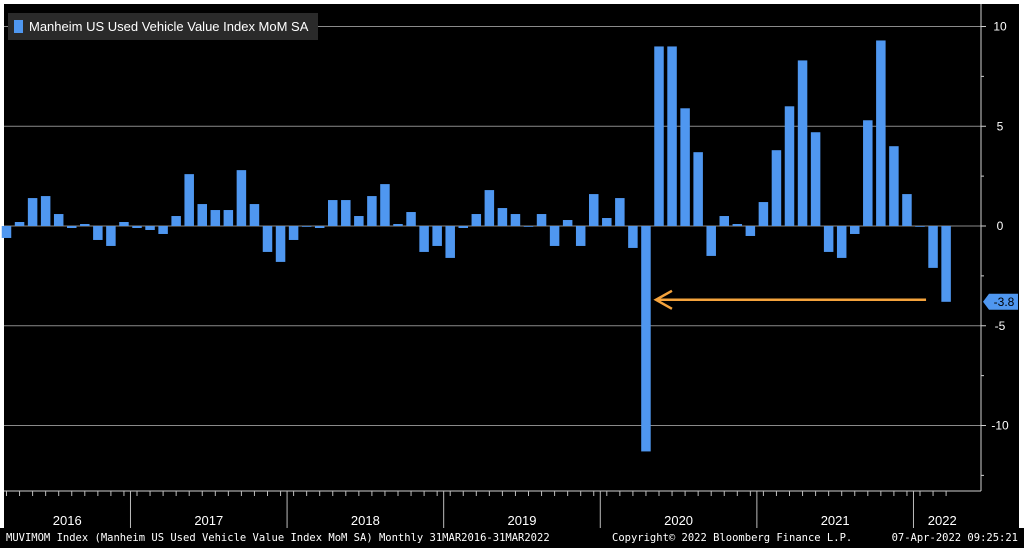 The width and height of the screenshot is (1024, 554). Describe the element at coordinates (1000, 326) in the screenshot. I see `y-tick-label: -5` at that location.